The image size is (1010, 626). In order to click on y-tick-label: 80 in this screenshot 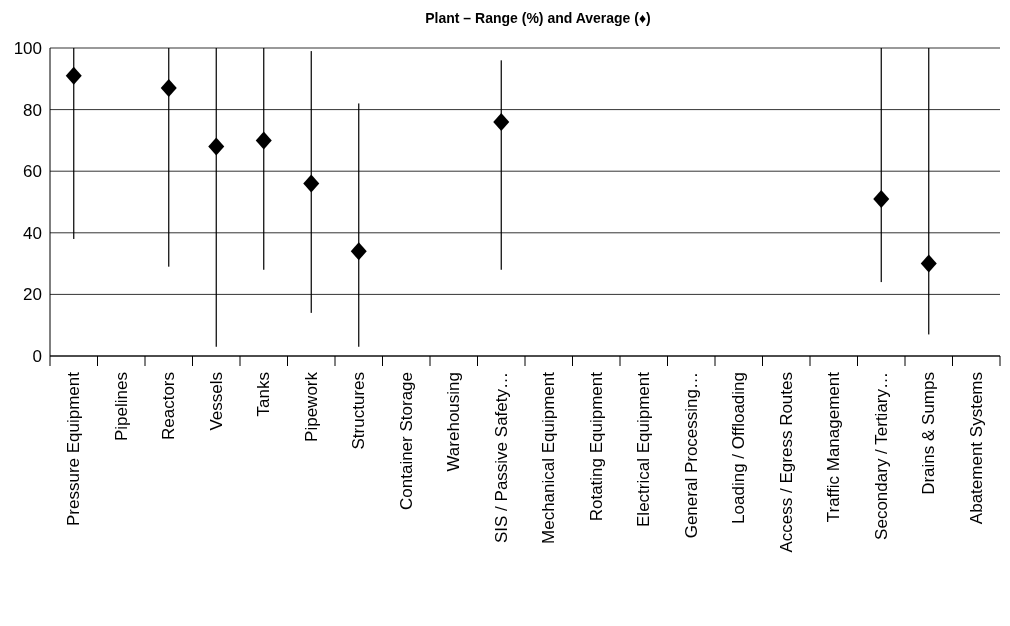, I will do `click(32, 110)`.